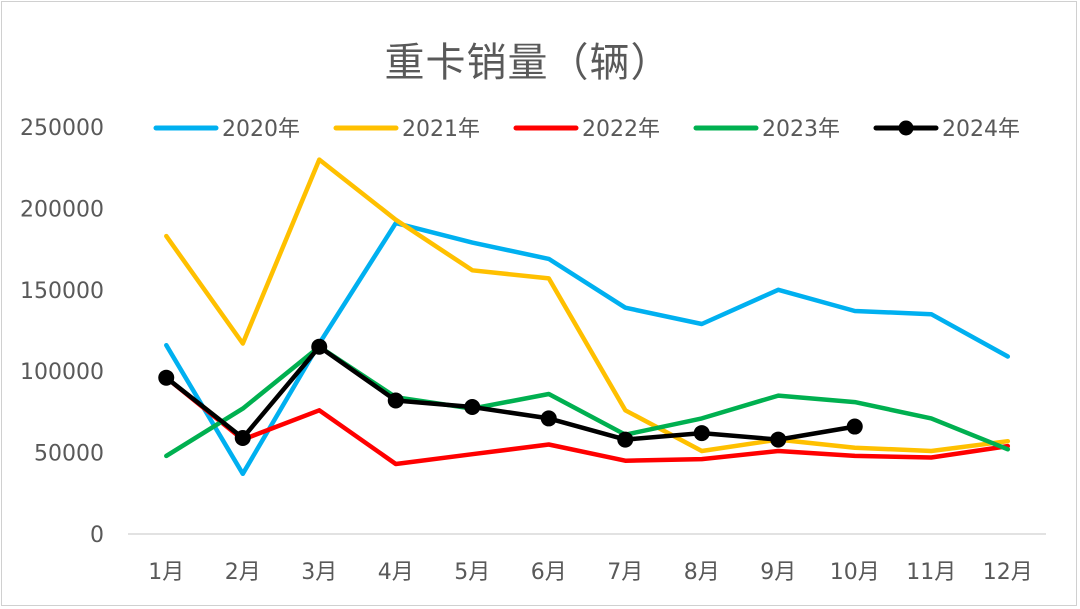 Image resolution: width=1080 pixels, height=609 pixels. What do you see at coordinates (625, 572) in the screenshot?
I see `x-tick-label: 7月` at bounding box center [625, 572].